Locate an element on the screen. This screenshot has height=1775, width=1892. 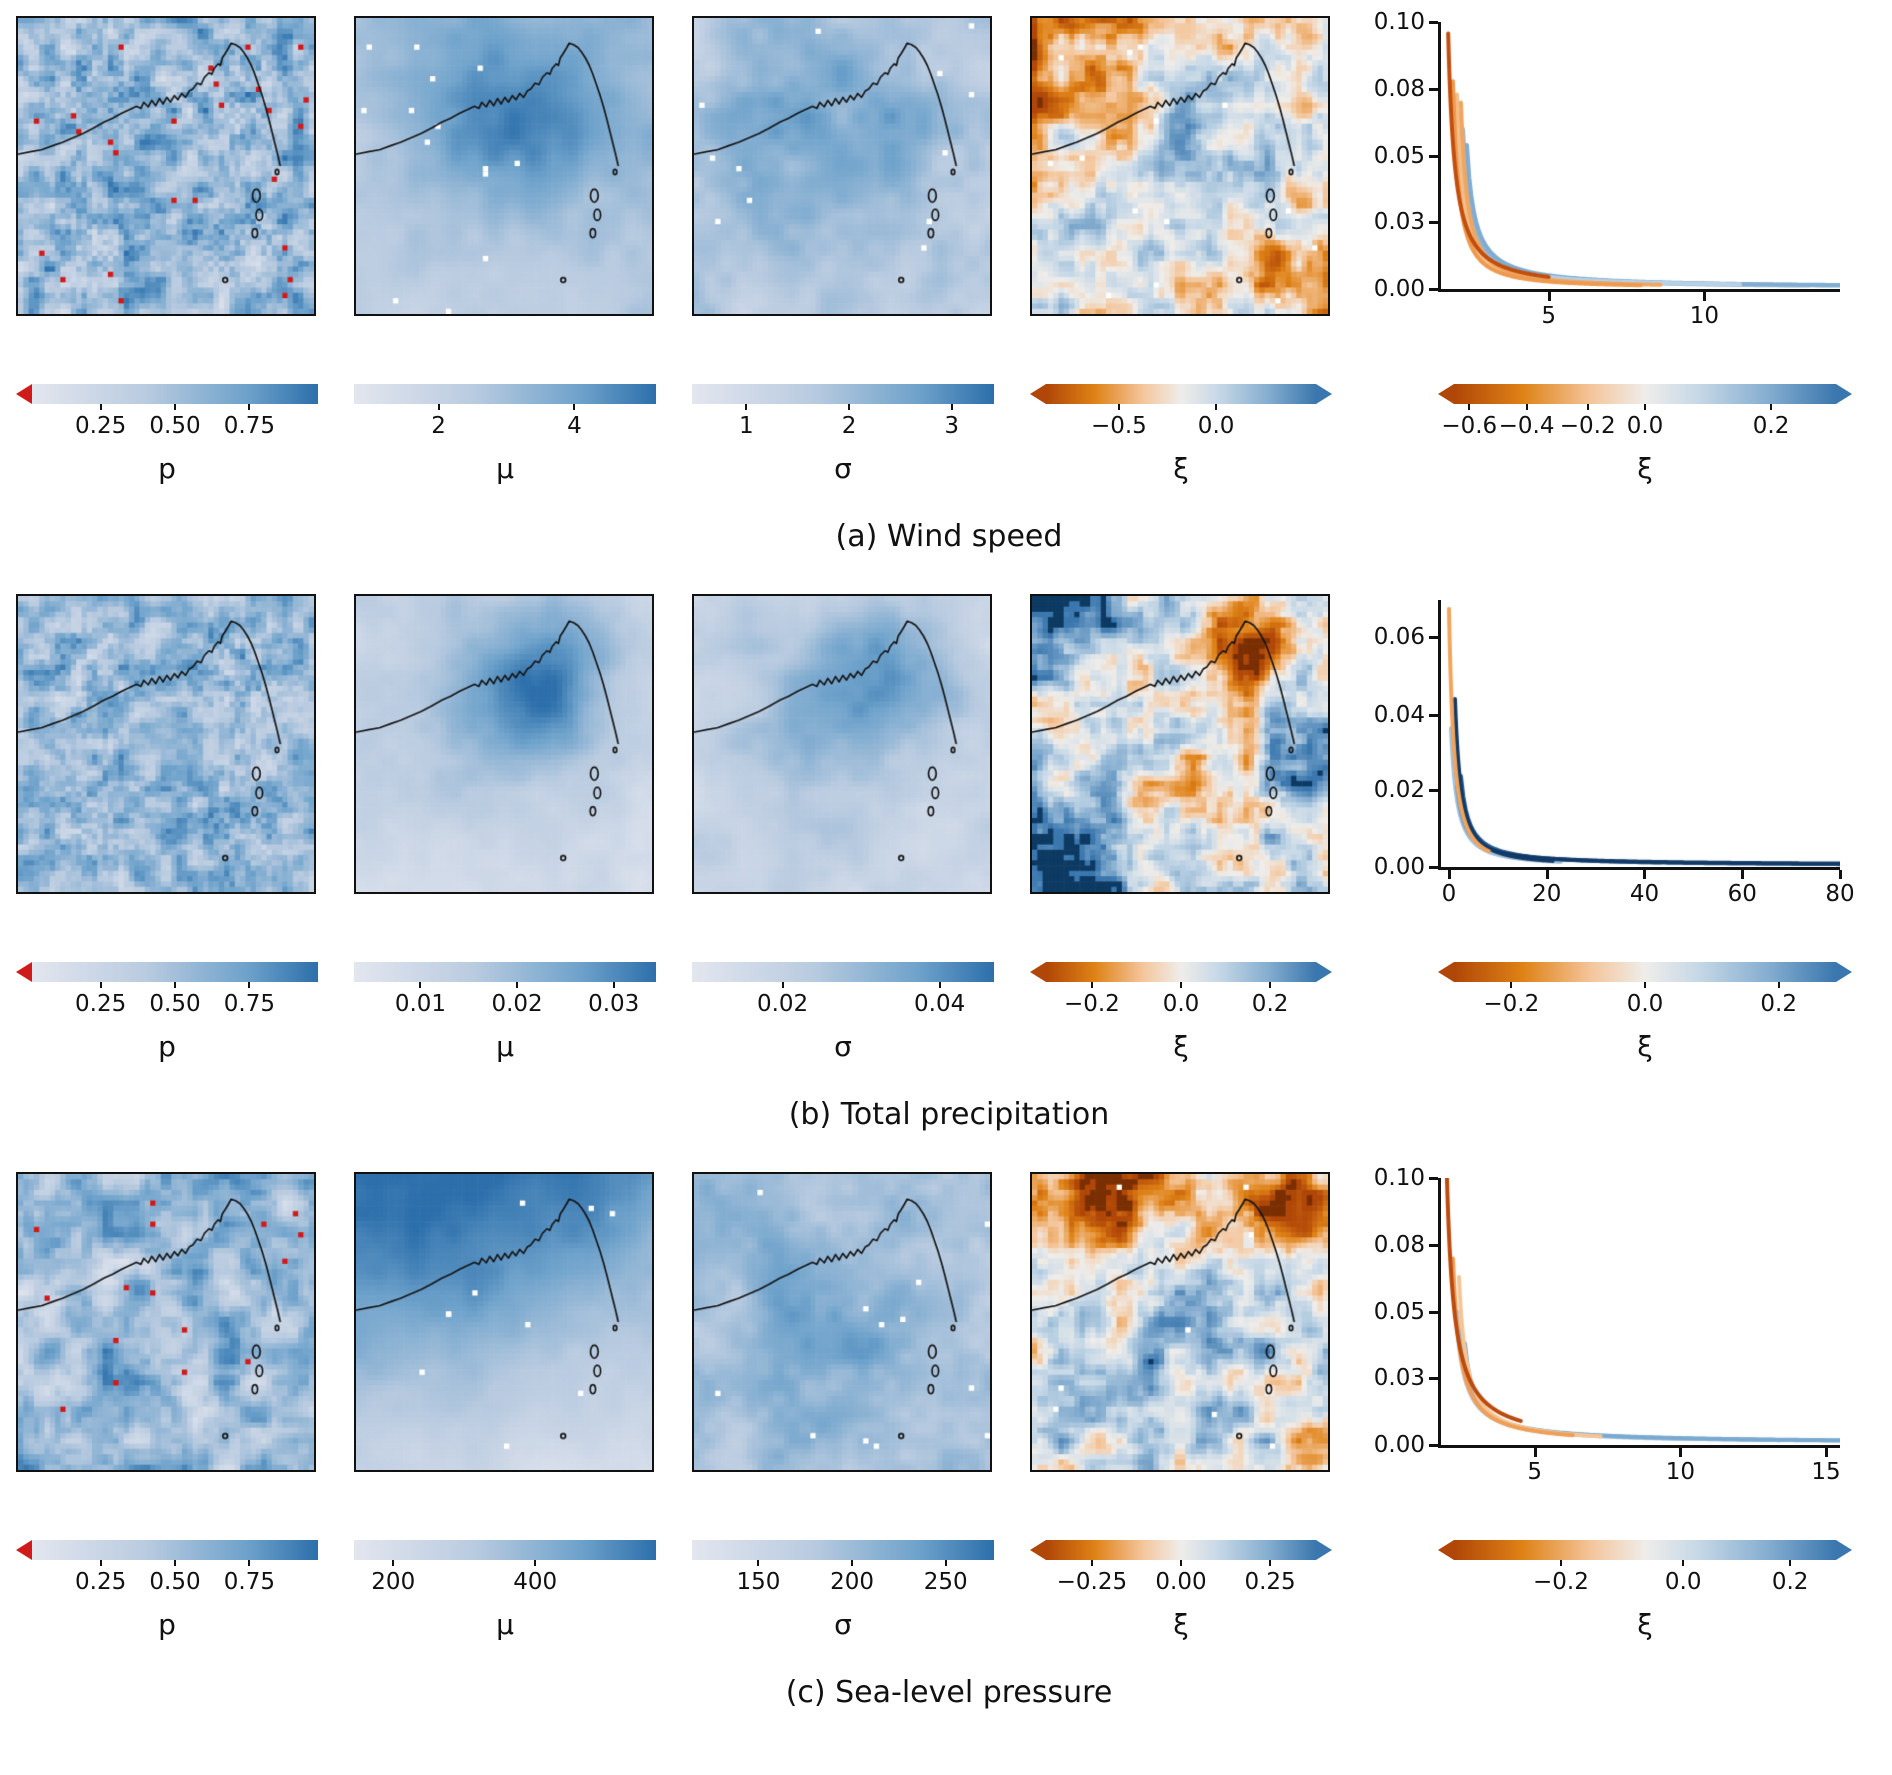
colorbar-block: −0.6 −0.4 −0.2 0.0 0.2 ξ is located at coordinates (1645, 434).